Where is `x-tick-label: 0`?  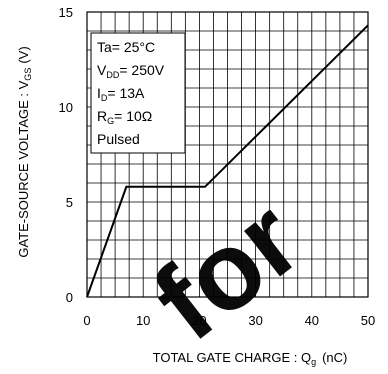
x-tick-label: 0 is located at coordinates (86, 320).